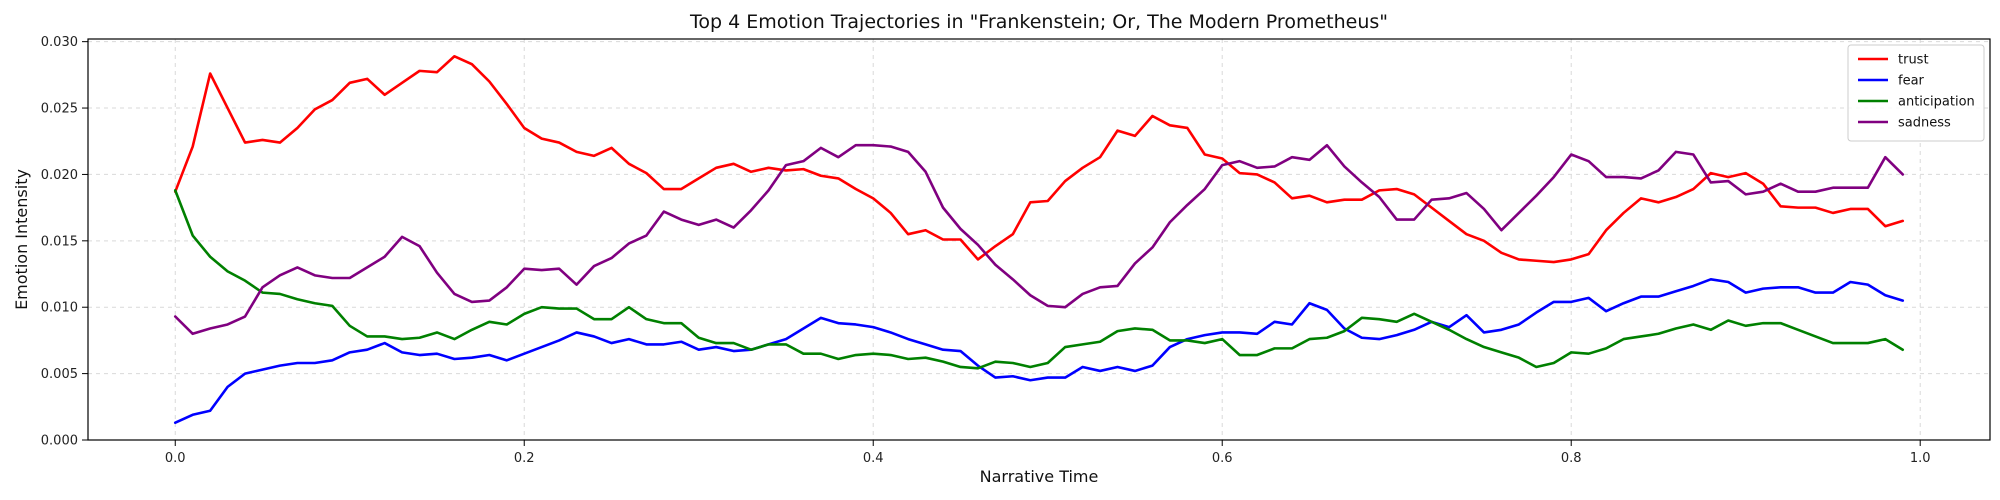 This screenshot has height=500, width=2000. I want to click on y-tick-label: 0.015, so click(59, 241).